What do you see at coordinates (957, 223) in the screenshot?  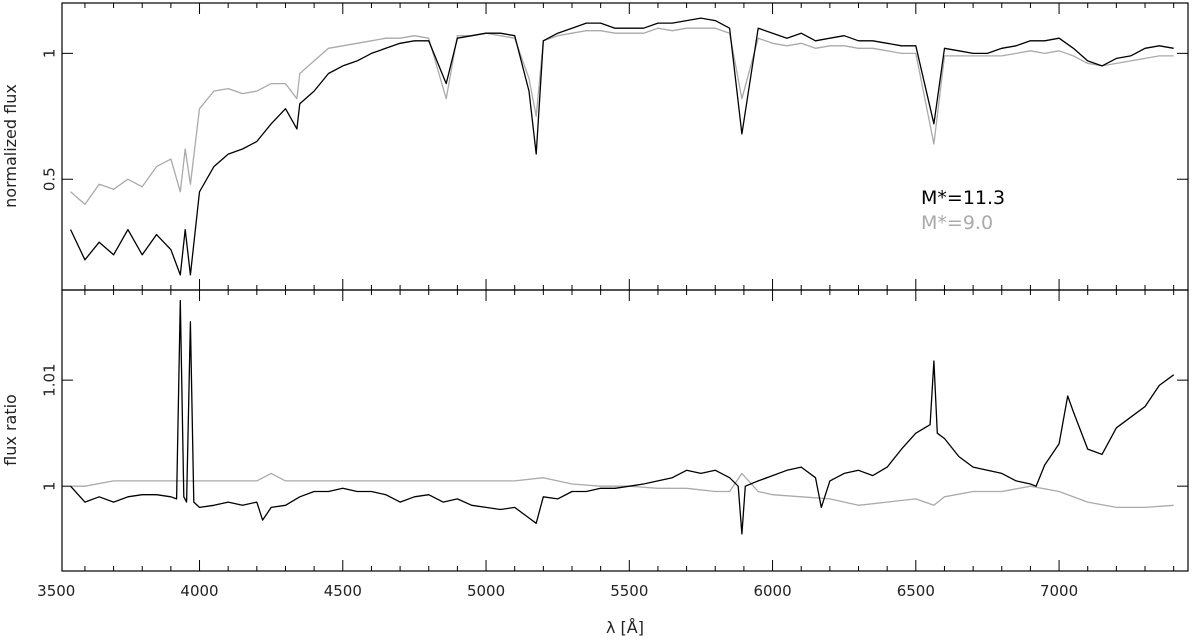 I see `legend-entry-2: M*=9.0` at bounding box center [957, 223].